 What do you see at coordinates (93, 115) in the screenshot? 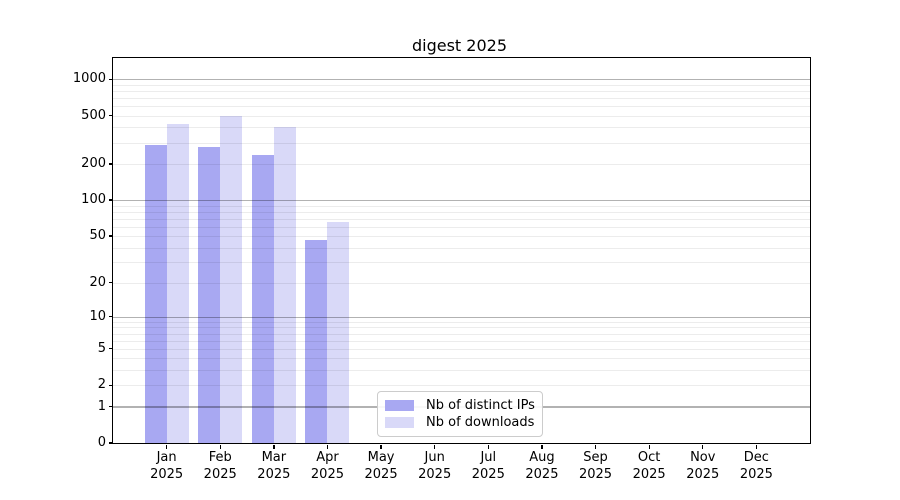
I see `y-tick-label: 500` at bounding box center [93, 115].